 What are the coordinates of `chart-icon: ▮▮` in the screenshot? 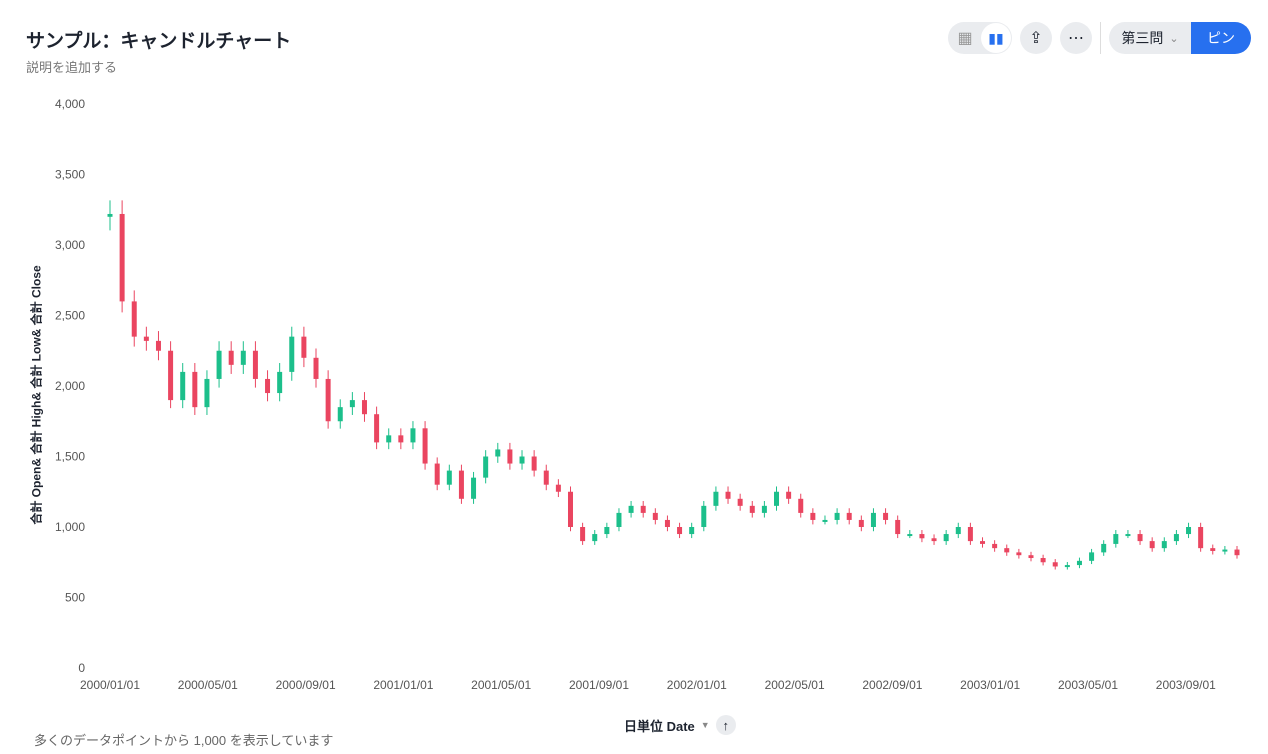 It's located at (996, 38).